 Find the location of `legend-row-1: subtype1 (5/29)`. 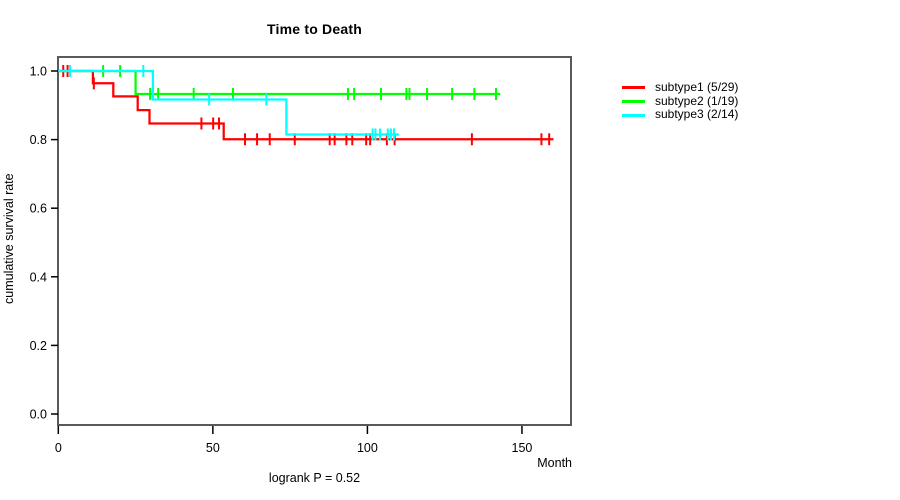

legend-row-1: subtype1 (5/29) is located at coordinates (680, 87).